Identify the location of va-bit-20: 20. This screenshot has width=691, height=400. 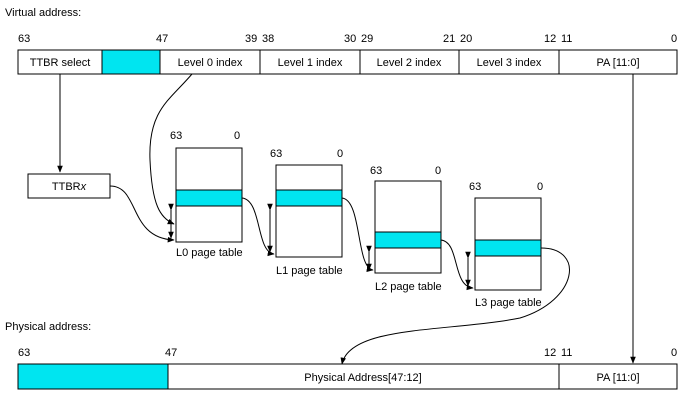
(466, 39).